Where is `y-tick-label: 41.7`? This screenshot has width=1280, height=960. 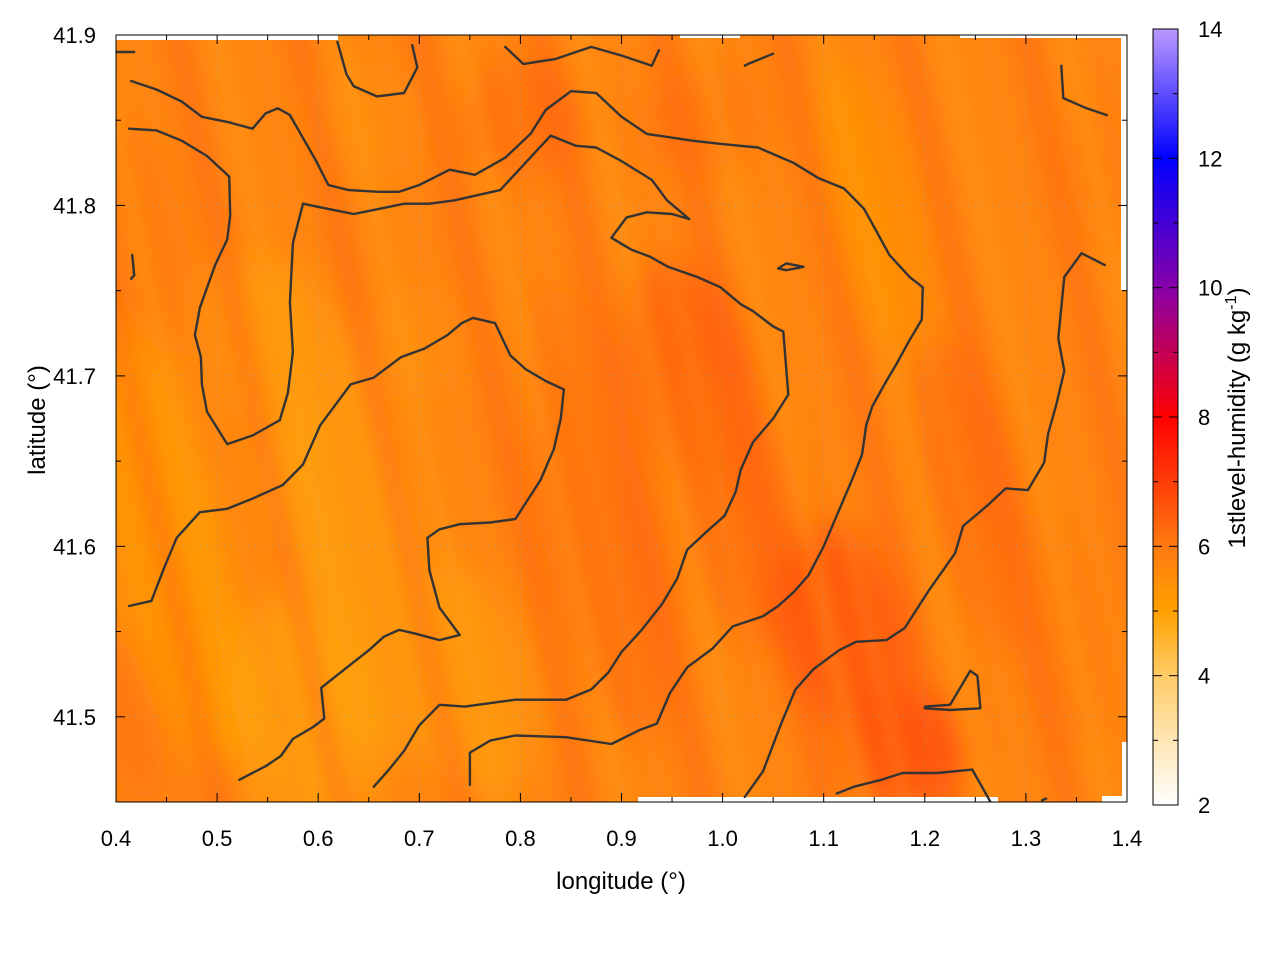
y-tick-label: 41.7 is located at coordinates (74, 376).